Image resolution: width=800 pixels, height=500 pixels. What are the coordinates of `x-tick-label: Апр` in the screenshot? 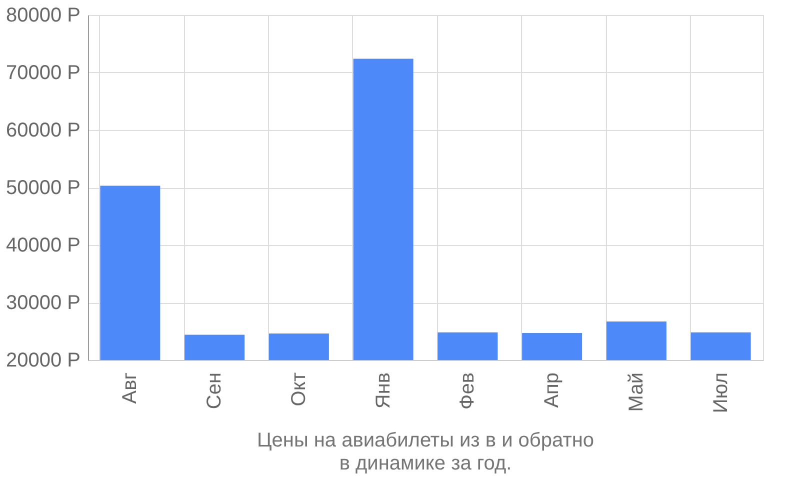 It's located at (552, 390).